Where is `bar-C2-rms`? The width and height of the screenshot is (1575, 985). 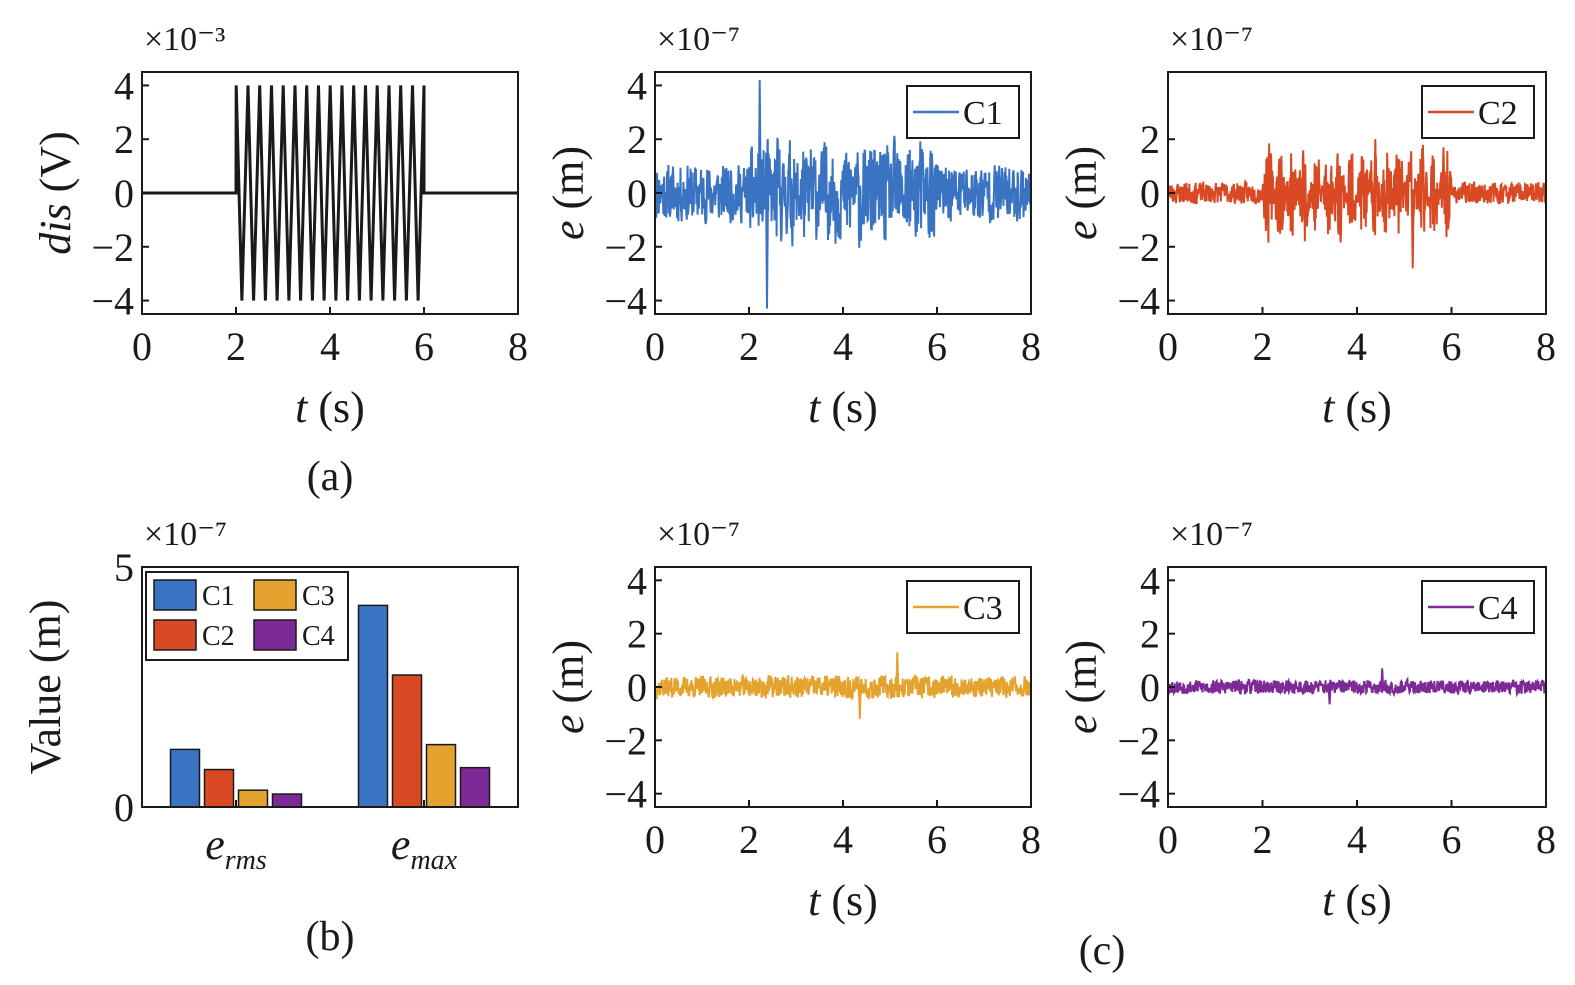 bar-C2-rms is located at coordinates (219, 788).